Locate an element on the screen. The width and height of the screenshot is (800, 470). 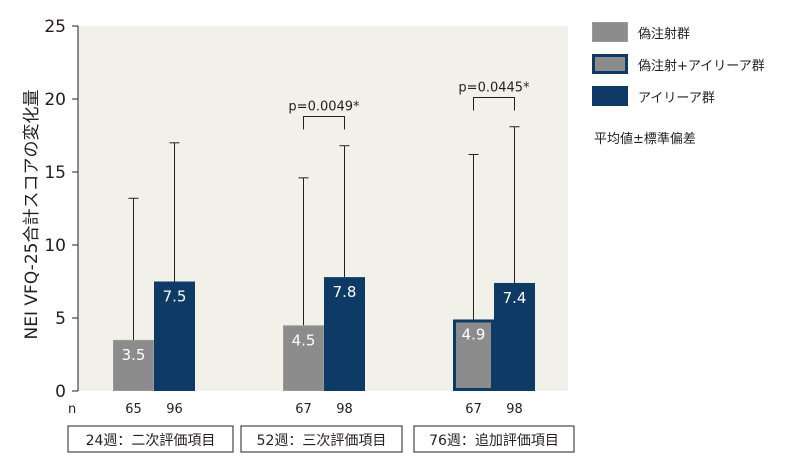
y-tick-label: 10 is located at coordinates (55, 246).